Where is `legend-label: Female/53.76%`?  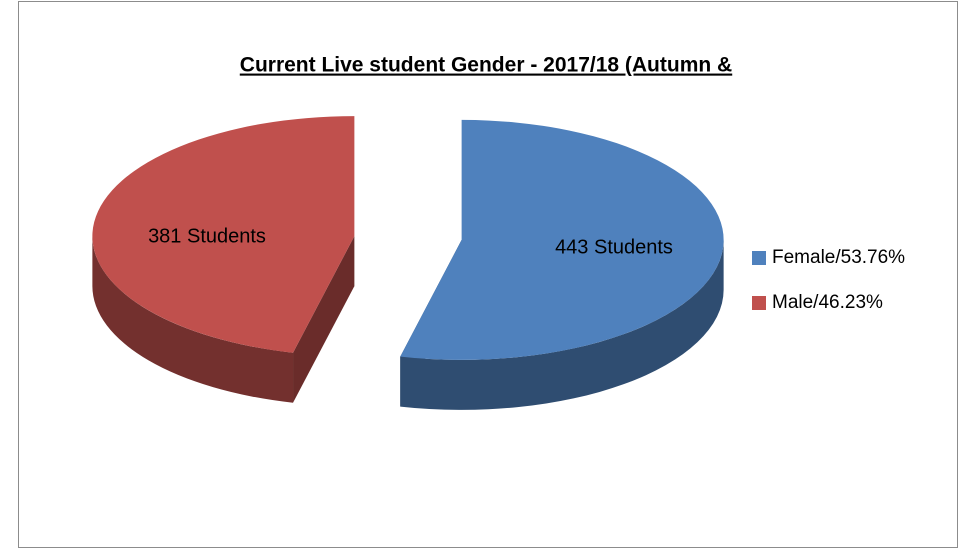 legend-label: Female/53.76% is located at coordinates (838, 257).